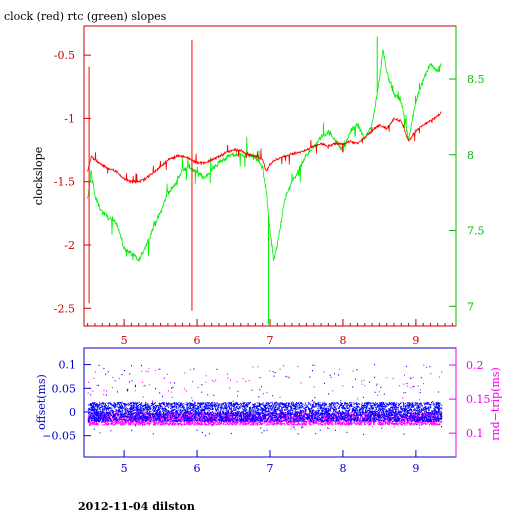 The height and width of the screenshot is (512, 512). Describe the element at coordinates (197, 340) in the screenshot. I see `top-x-tick-label: 6` at that location.